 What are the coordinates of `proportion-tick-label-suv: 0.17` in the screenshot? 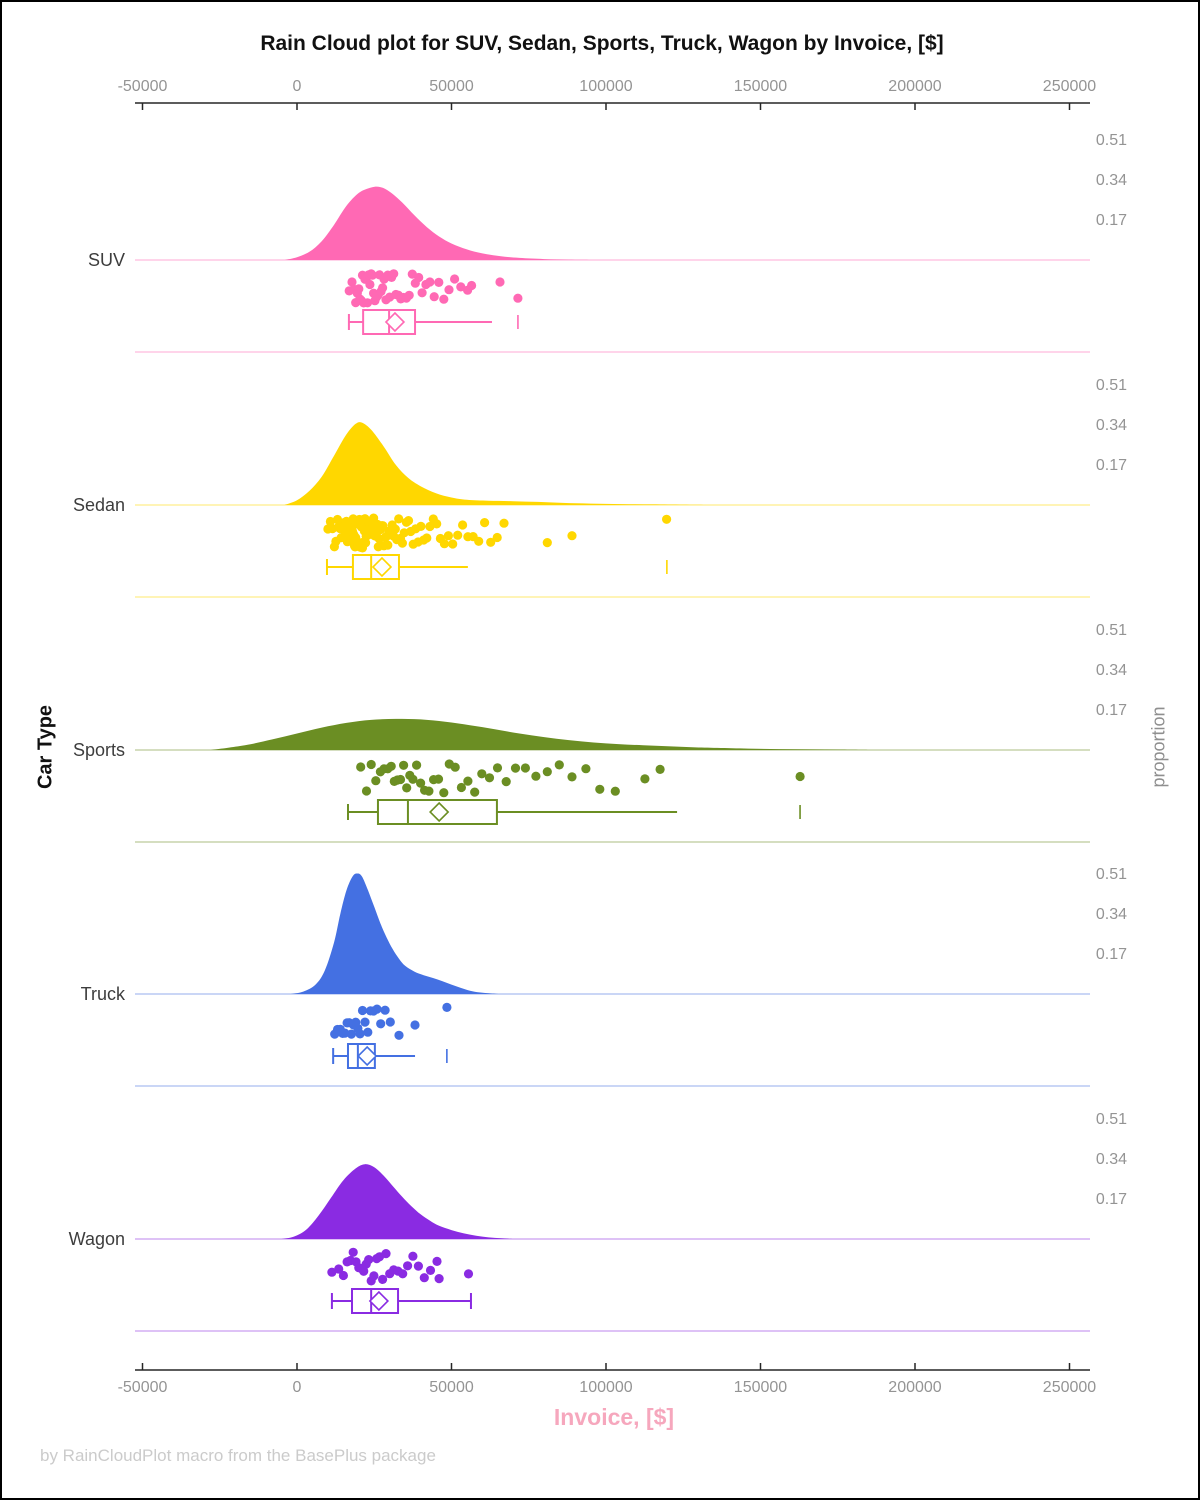 It's located at (1111, 220).